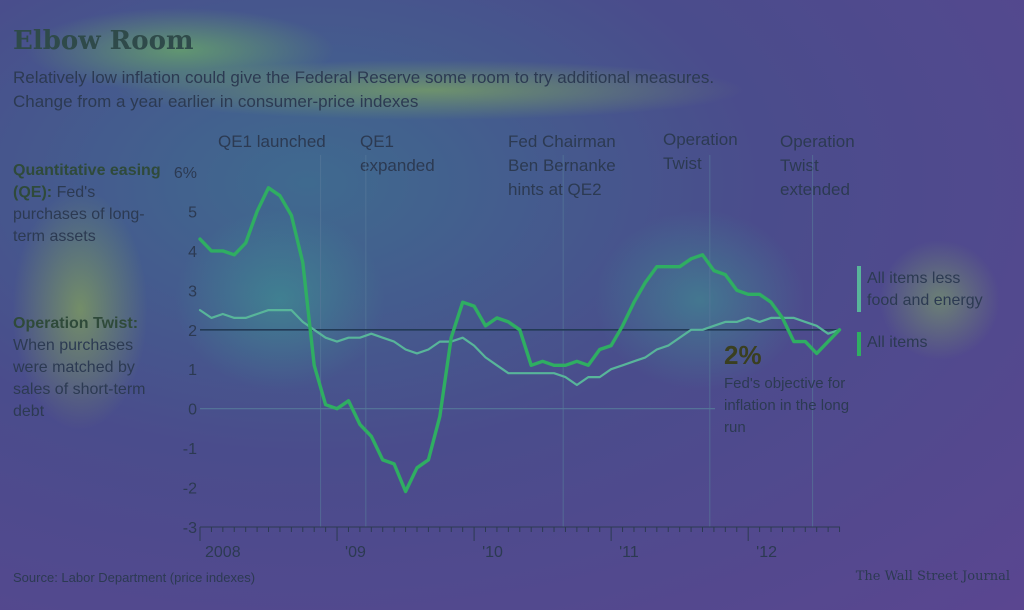 This screenshot has height=610, width=1024. What do you see at coordinates (192, 291) in the screenshot?
I see `y-tick-label: 3` at bounding box center [192, 291].